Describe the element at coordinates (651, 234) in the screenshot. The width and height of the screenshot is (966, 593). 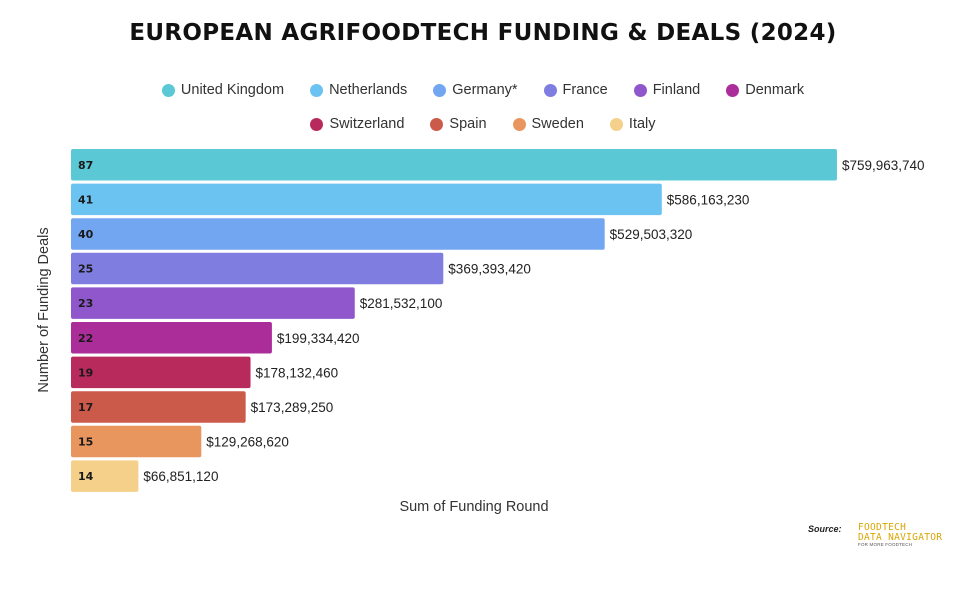
I see `funding-value-label: $529,503,320` at that location.